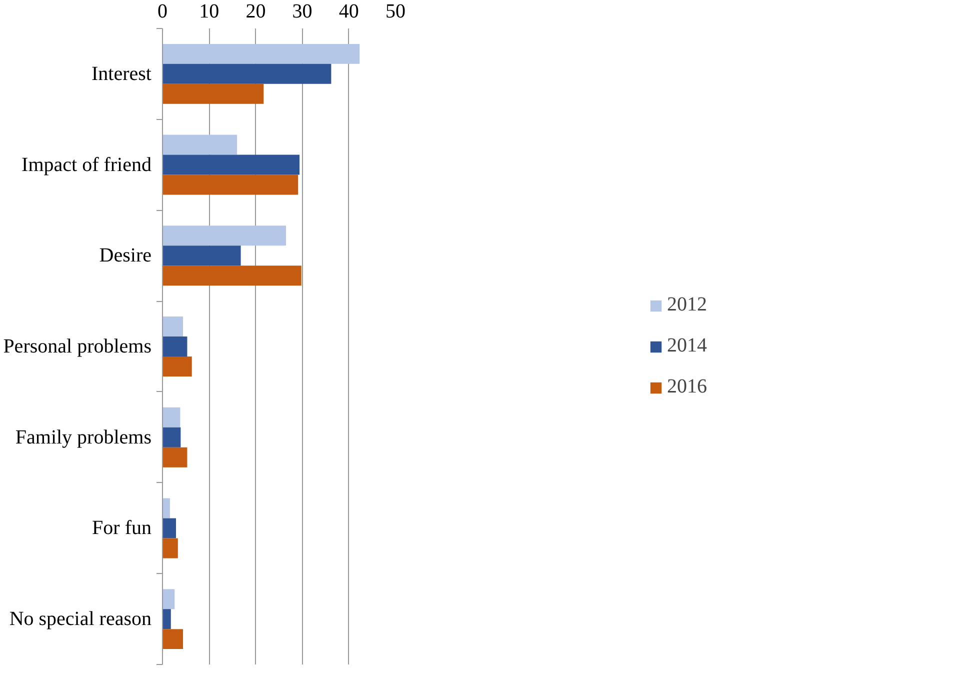  I want to click on legend-label: 2016, so click(687, 387).